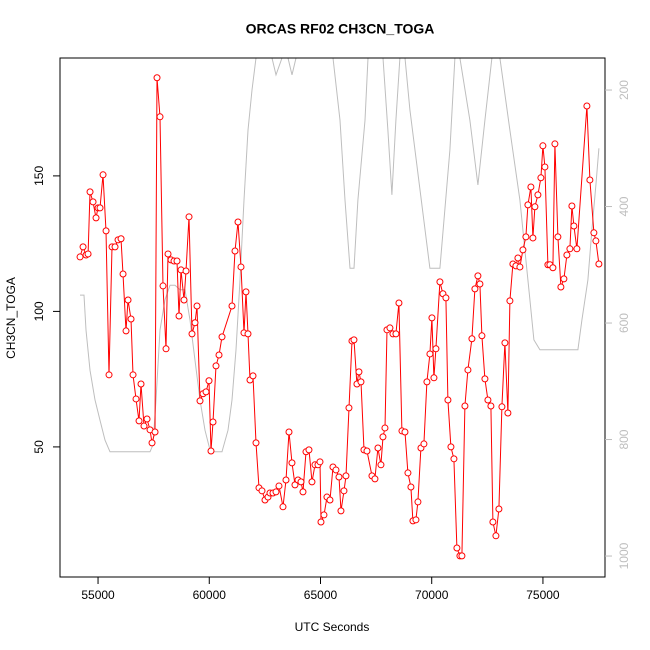 The height and width of the screenshot is (650, 650). I want to click on x-tick-label: 65000, so click(321, 595).